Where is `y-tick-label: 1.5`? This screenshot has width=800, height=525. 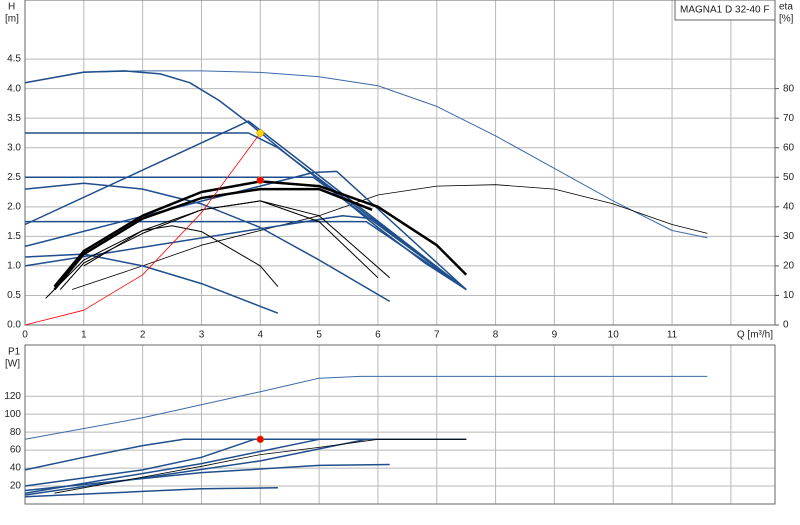 y-tick-label: 1.5 is located at coordinates (14, 236).